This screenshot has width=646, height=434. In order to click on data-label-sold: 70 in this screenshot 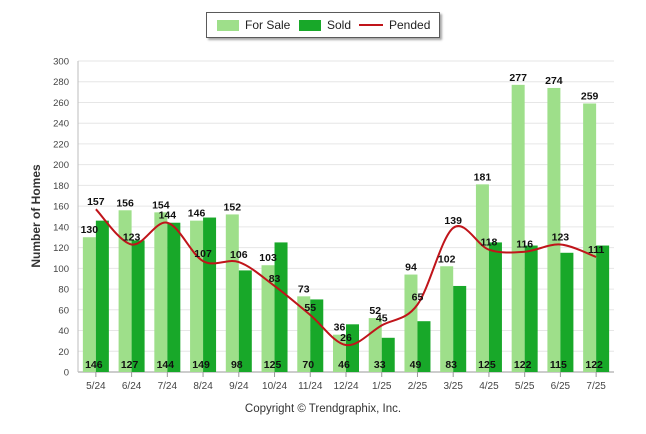, I will do `click(308, 365)`.